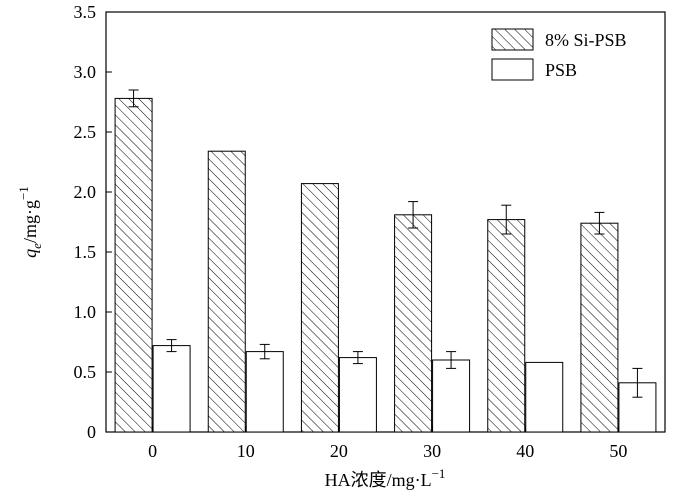 This screenshot has height=498, width=700. I want to click on x-axis-title: HA浓度/mg·L−1, so click(385, 478).